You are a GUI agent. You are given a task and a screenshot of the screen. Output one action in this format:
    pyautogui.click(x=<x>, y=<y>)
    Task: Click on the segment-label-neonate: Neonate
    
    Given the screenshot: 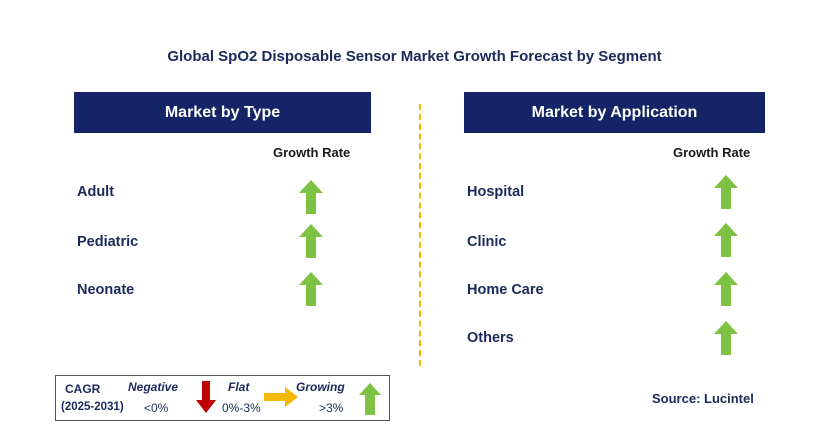 What is the action you would take?
    pyautogui.click(x=106, y=290)
    